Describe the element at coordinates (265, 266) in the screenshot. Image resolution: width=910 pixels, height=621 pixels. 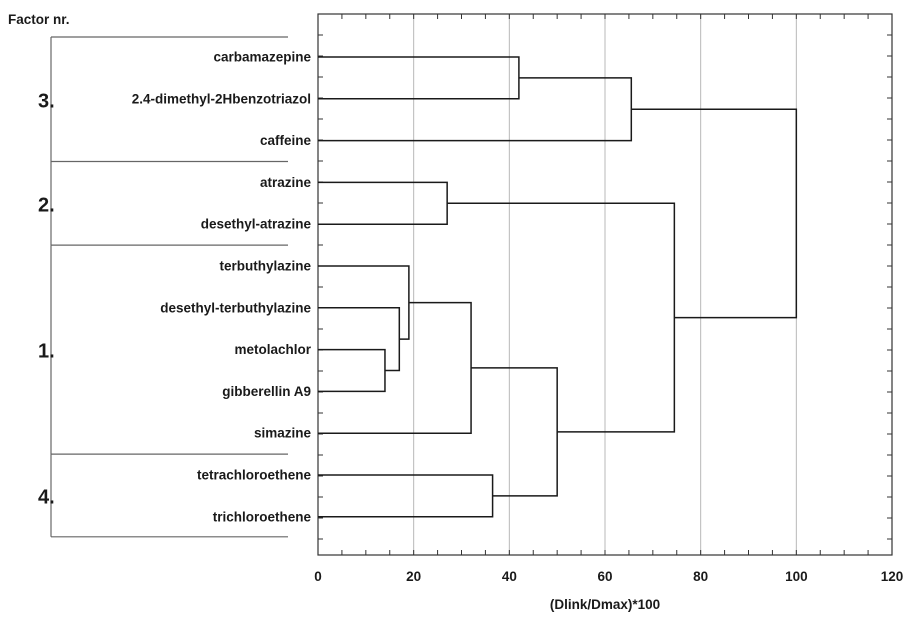
I see `leaf-label: terbuthylazine` at that location.